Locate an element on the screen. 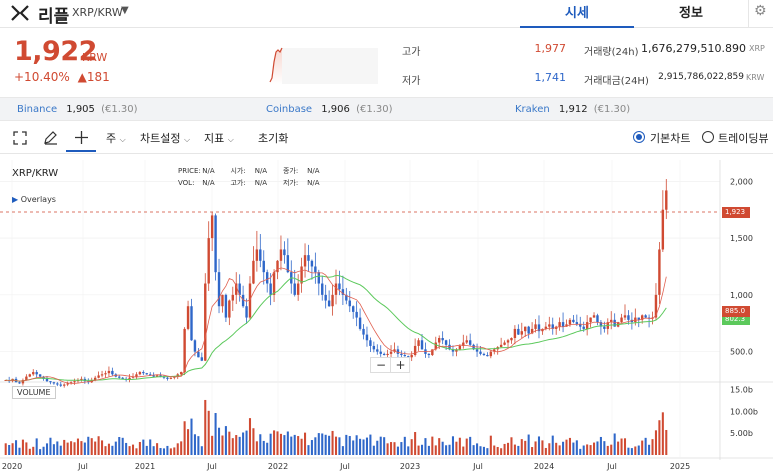  volume-label: VOLUME is located at coordinates (34, 392).